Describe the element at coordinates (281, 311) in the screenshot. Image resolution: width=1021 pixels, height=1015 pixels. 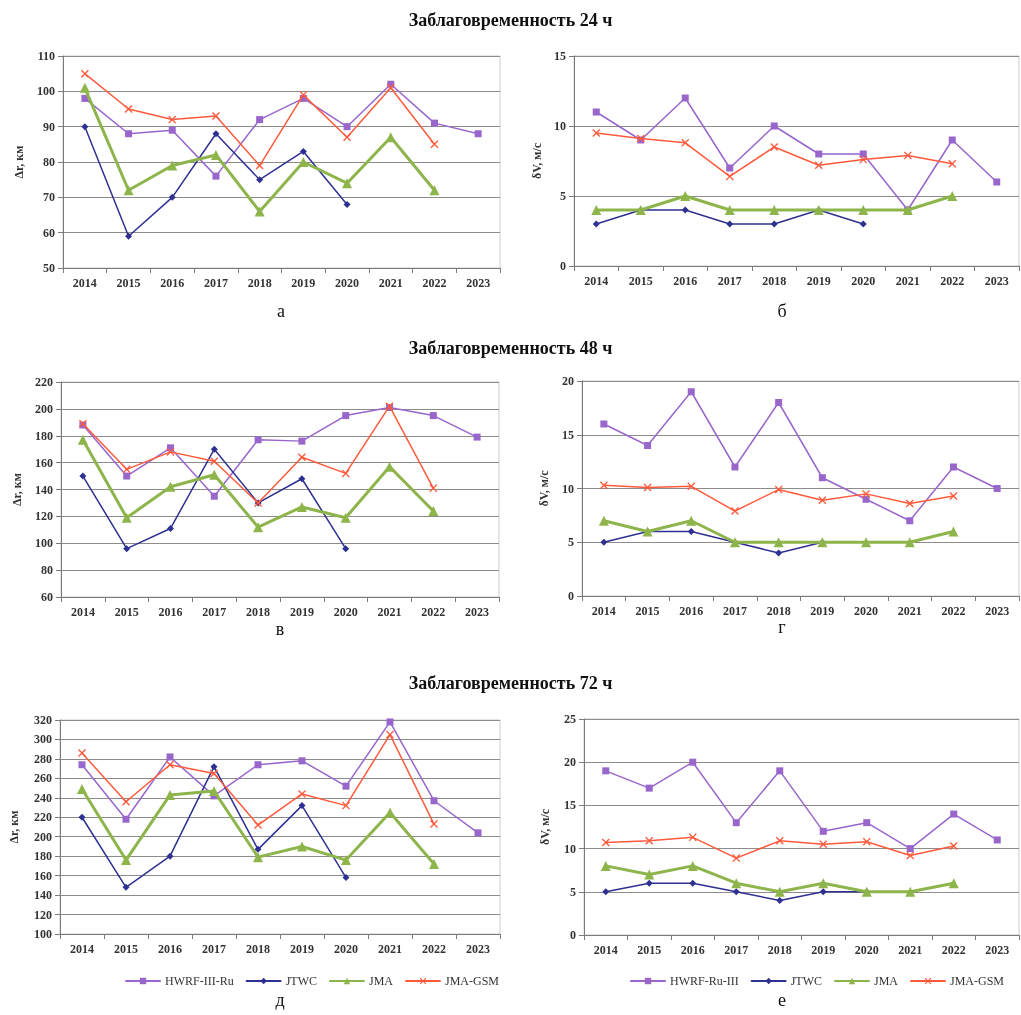
I see `text: а` at that location.